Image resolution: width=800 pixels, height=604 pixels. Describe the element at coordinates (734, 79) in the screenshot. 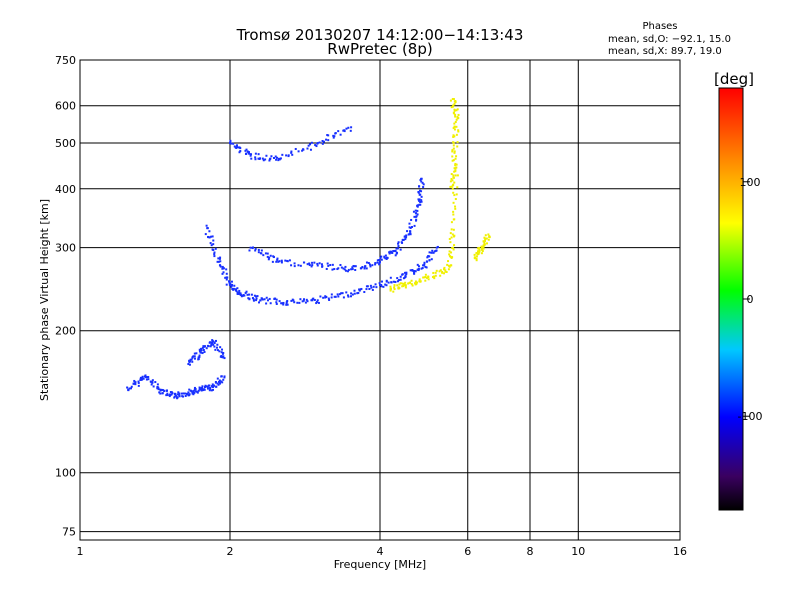

I see `colorbar-label: [deg]` at that location.